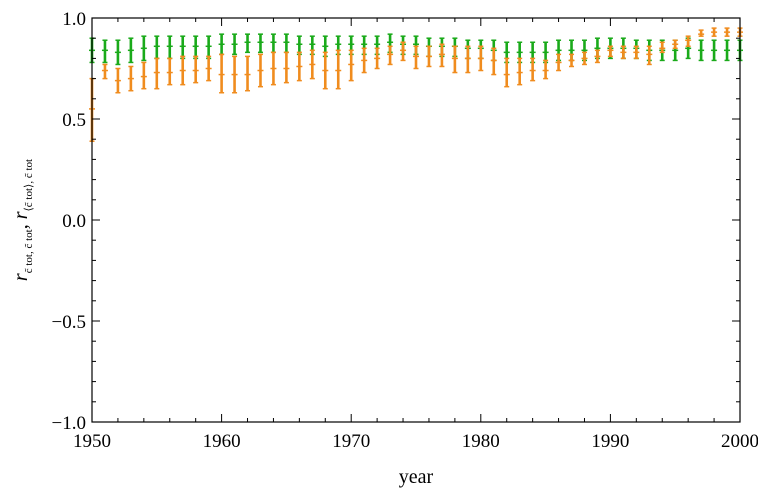  What do you see at coordinates (351, 441) in the screenshot?
I see `x-tick-label: 1970` at bounding box center [351, 441].